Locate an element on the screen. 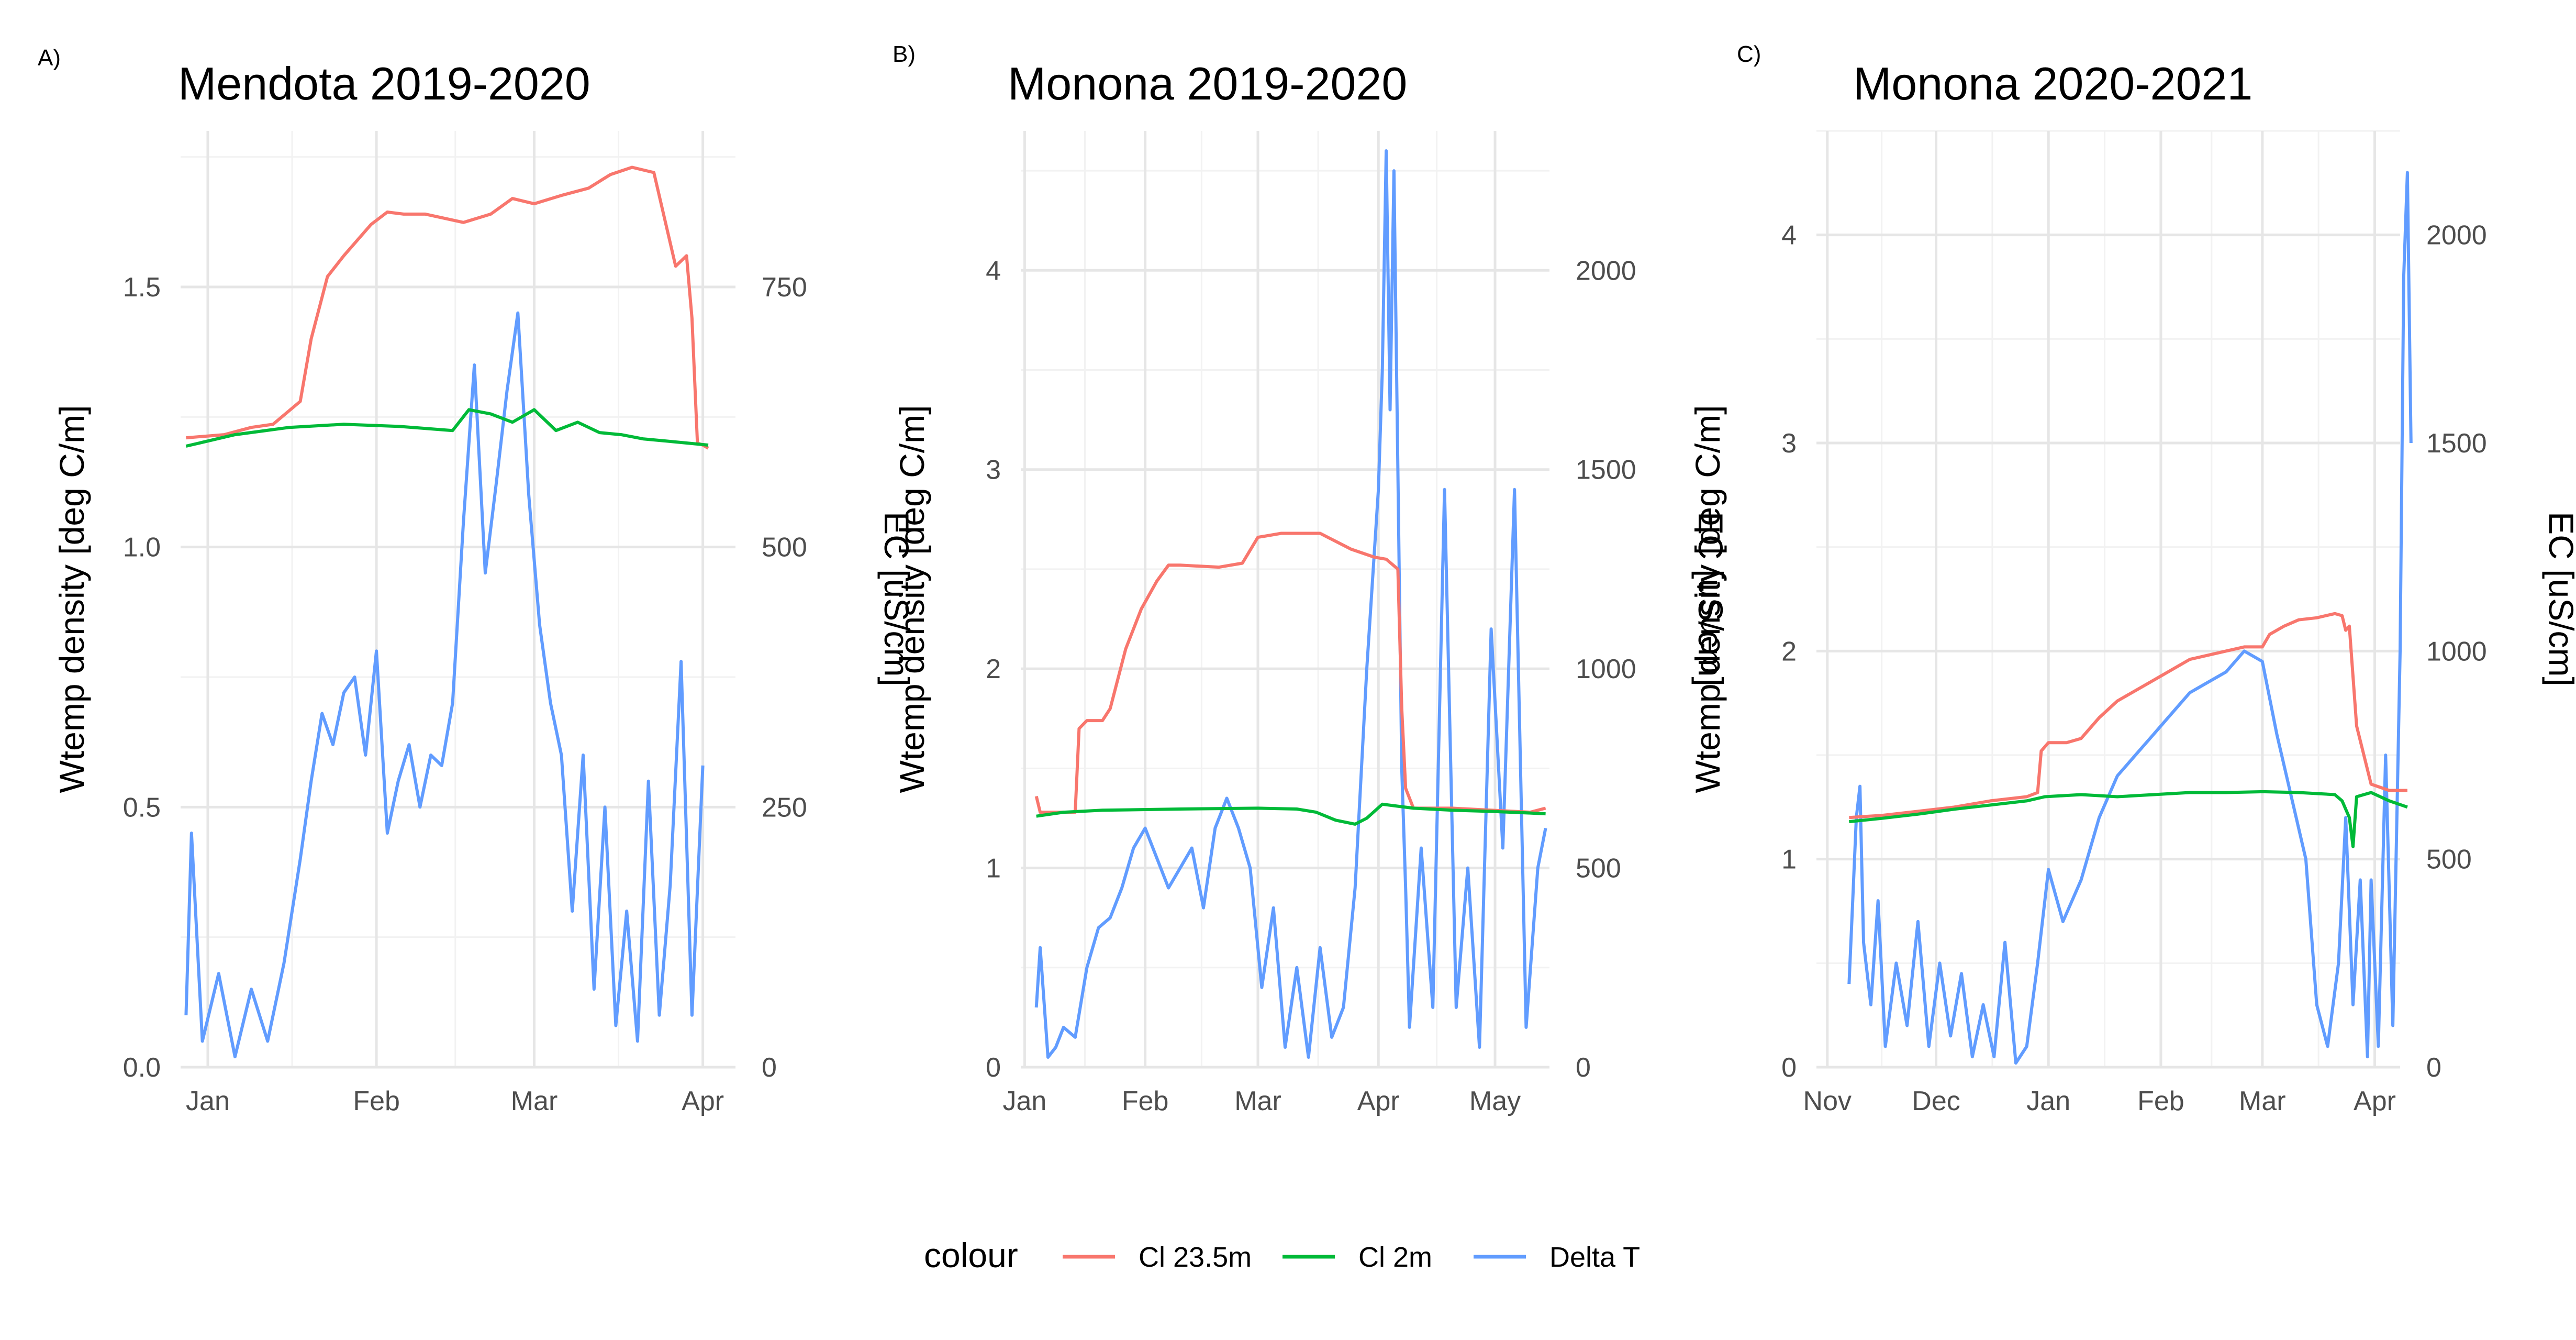 Image resolution: width=2576 pixels, height=1340 pixels. x-tick-label: Dec is located at coordinates (1936, 1101).